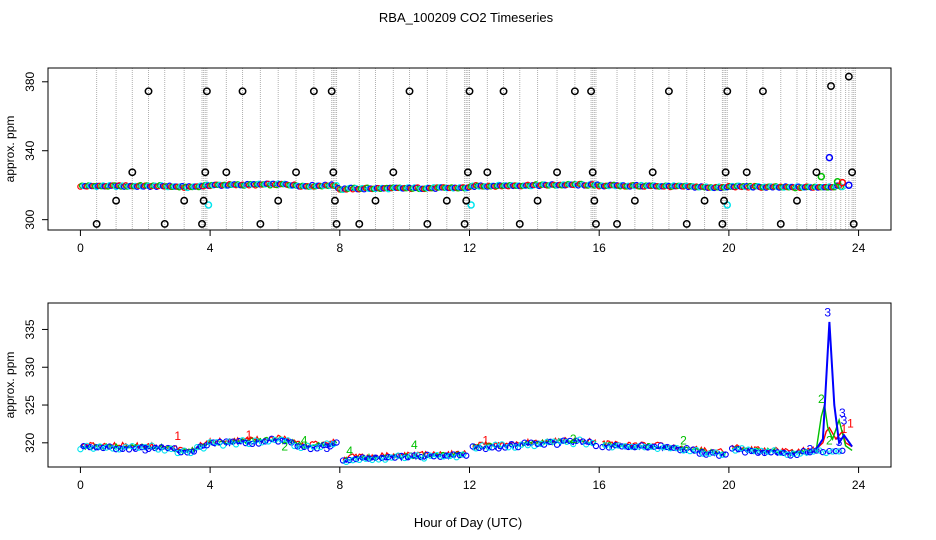  What do you see at coordinates (859, 248) in the screenshot?
I see `x-tick-label: 24` at bounding box center [859, 248].